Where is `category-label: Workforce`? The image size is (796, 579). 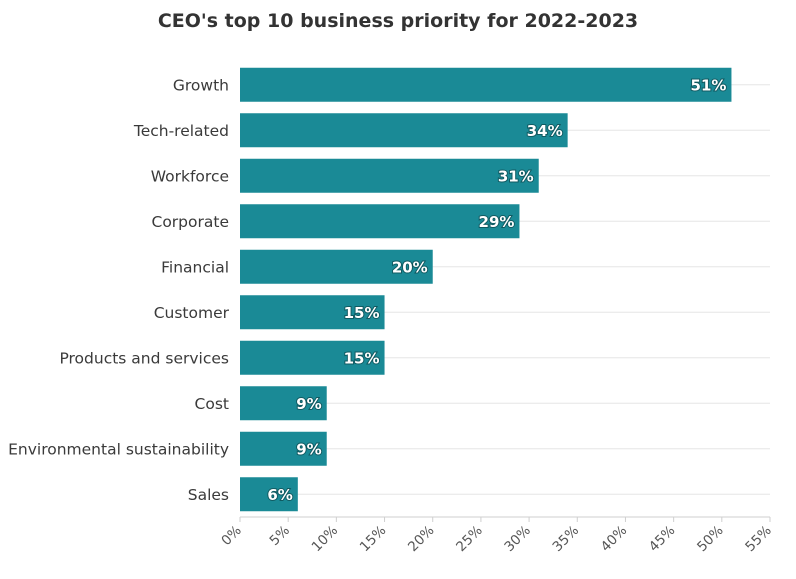 category-label: Workforce is located at coordinates (190, 176).